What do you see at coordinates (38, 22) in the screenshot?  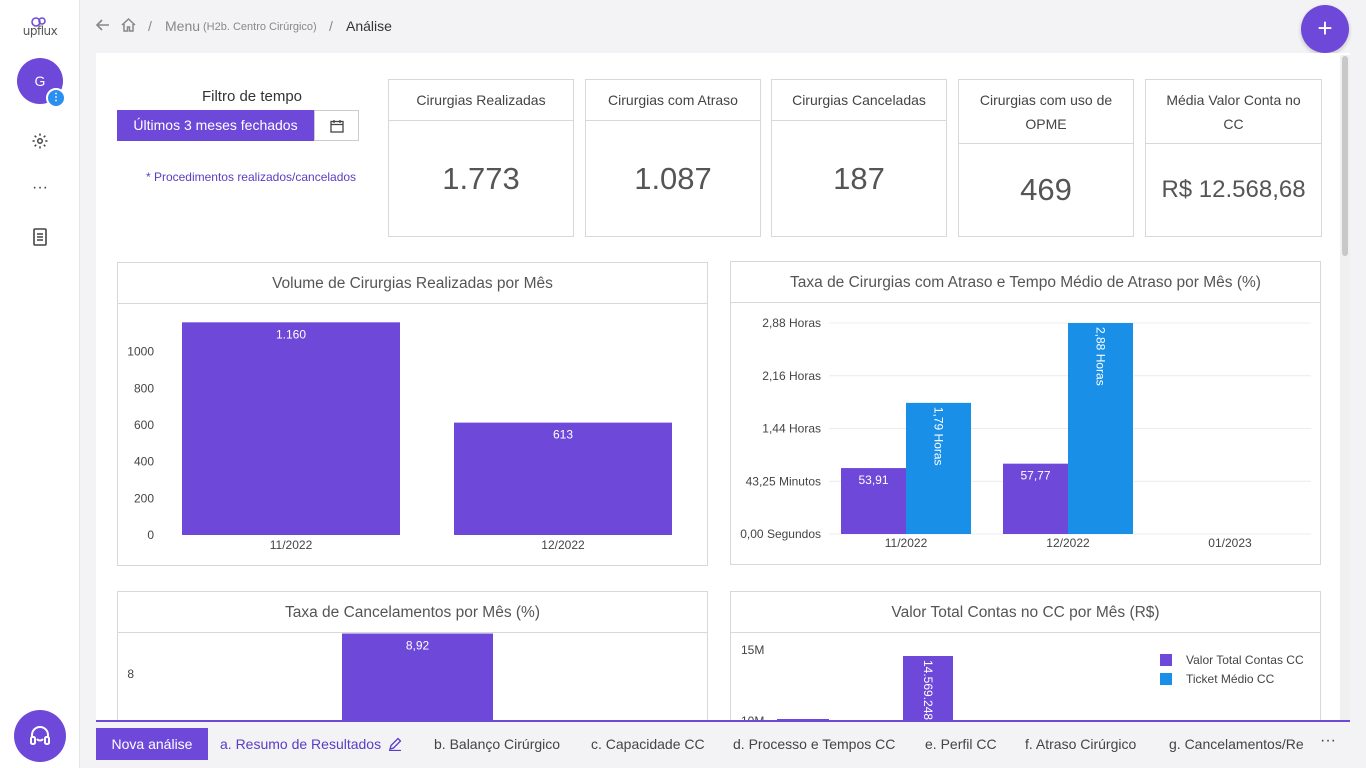 I see `logo-icon` at bounding box center [38, 22].